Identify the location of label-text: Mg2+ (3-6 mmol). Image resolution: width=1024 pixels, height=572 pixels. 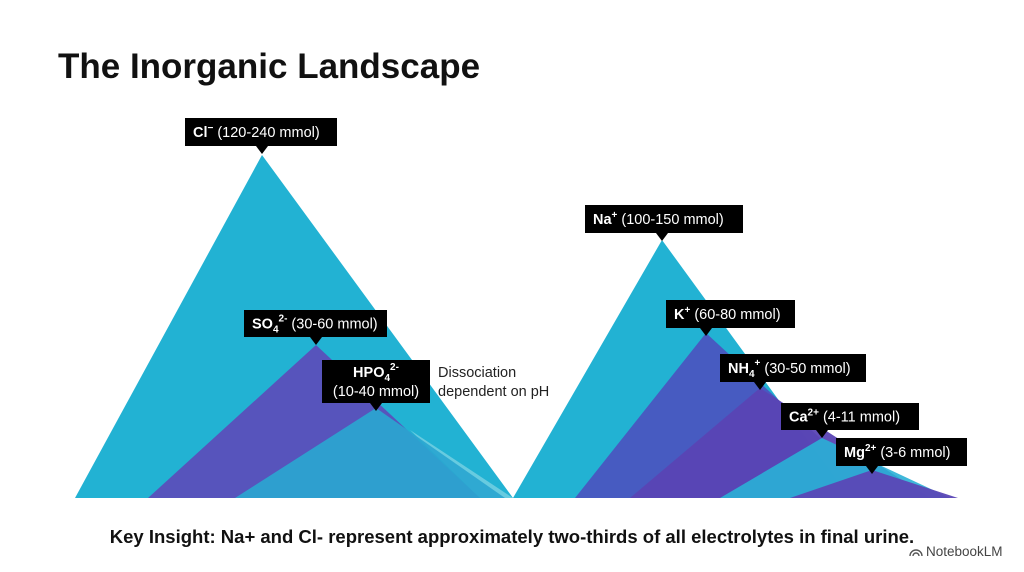
(897, 452).